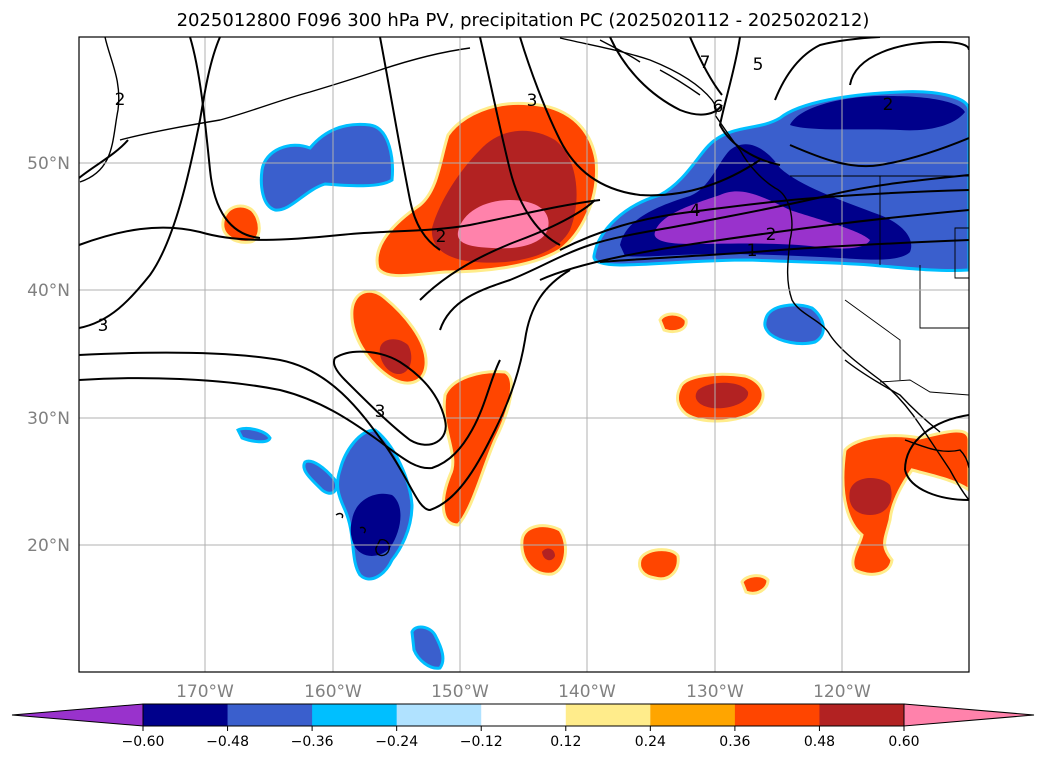 This screenshot has width=1047, height=765. Describe the element at coordinates (870, 496) in the screenshot. I see `anomaly-blob-mexico-core` at that location.